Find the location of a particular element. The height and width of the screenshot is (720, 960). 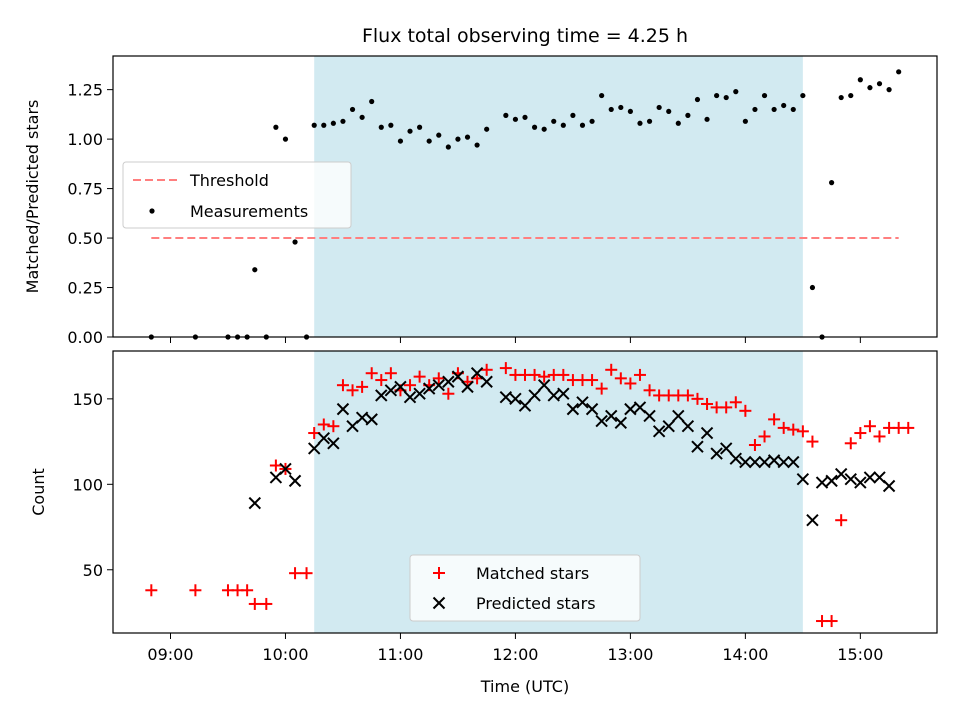

bottom-legend: Matched stars Predicted stars is located at coordinates (525, 588).